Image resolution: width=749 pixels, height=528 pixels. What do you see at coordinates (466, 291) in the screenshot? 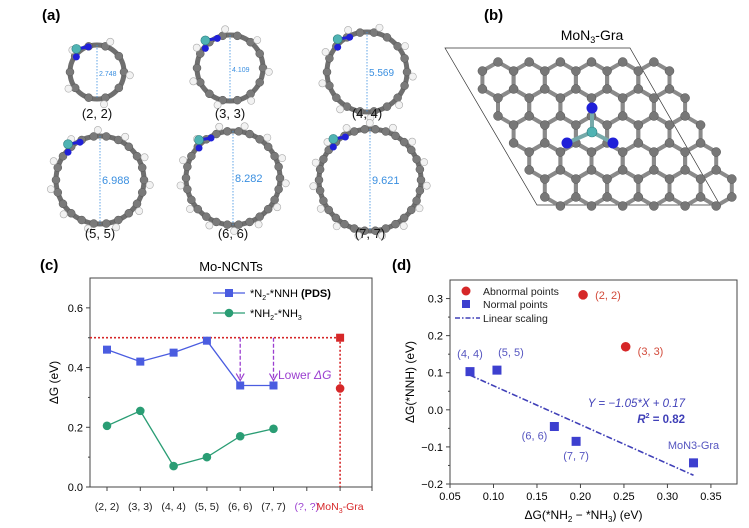
I see `legend-marker` at bounding box center [466, 291].